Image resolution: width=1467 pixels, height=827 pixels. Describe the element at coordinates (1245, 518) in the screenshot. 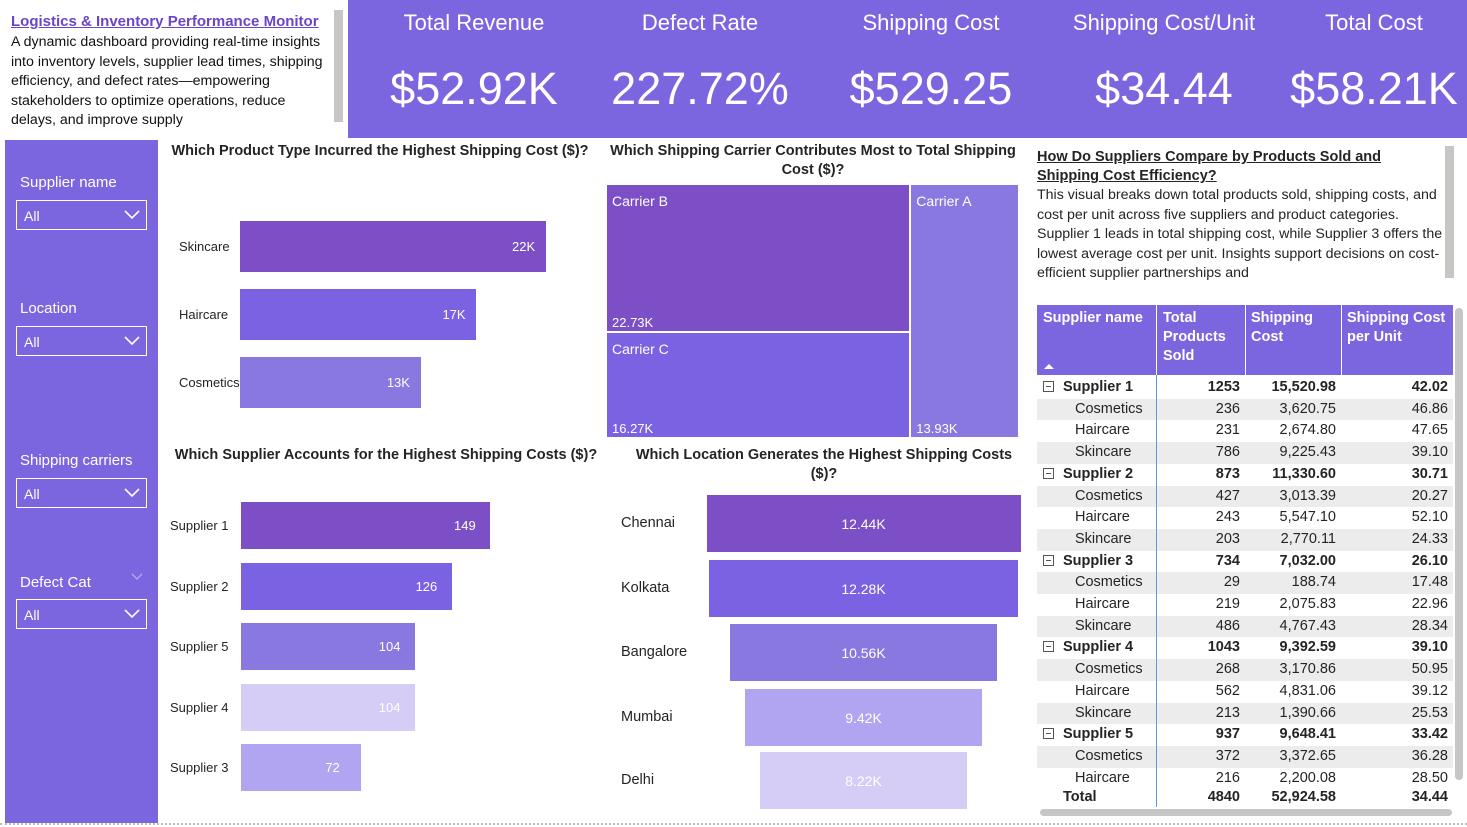

I see `table-row: Haircare 243 5,547.10 52.10` at that location.